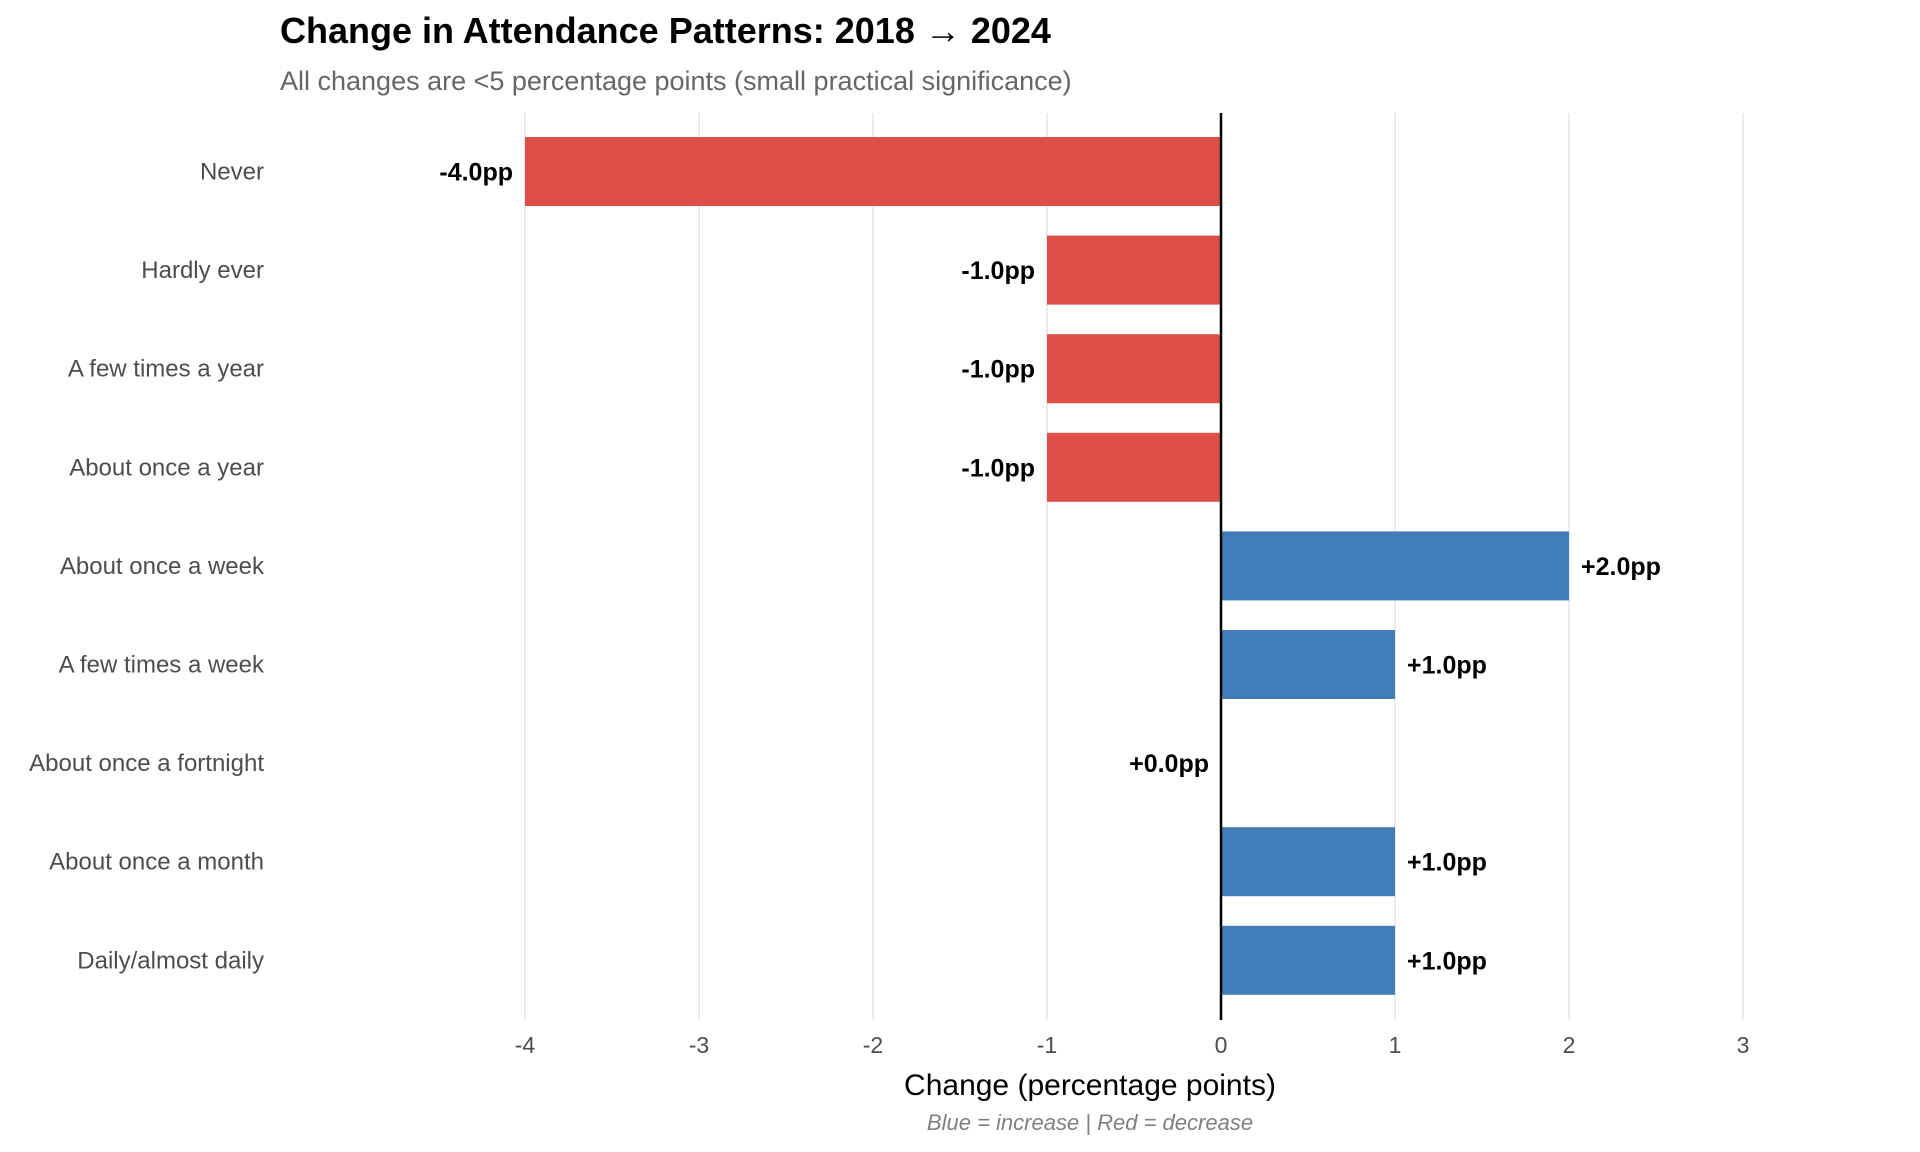 The width and height of the screenshot is (1920, 1152). What do you see at coordinates (1090, 1122) in the screenshot?
I see `chart-caption: Blue = increase | Red = decrease` at bounding box center [1090, 1122].